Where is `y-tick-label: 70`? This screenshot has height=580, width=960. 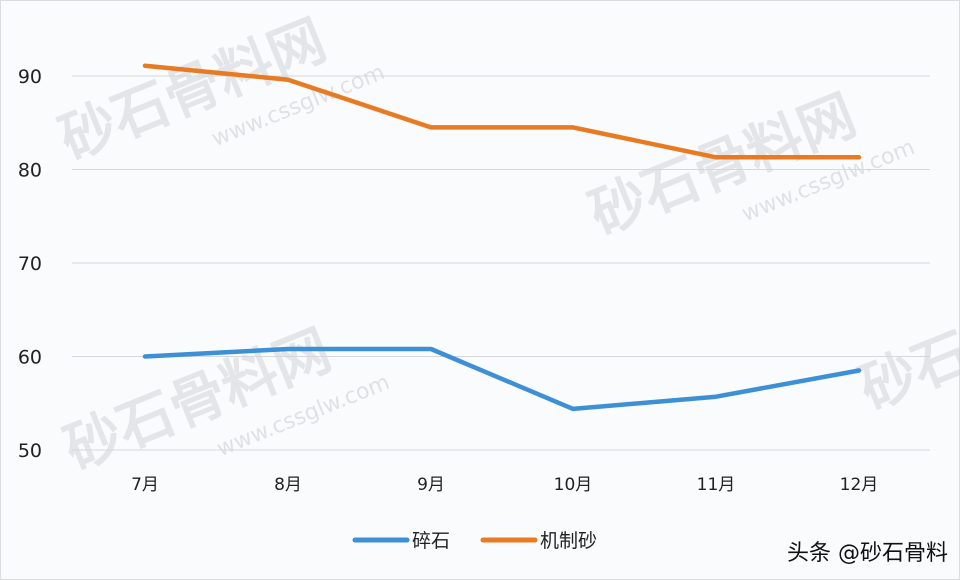
y-tick-label: 70 is located at coordinates (30, 264).